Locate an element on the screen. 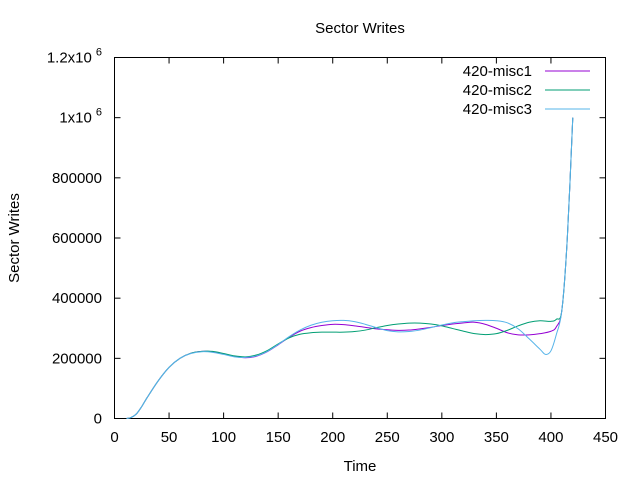 Image resolution: width=640 pixels, height=480 pixels. x-axis-title: Time is located at coordinates (360, 466).